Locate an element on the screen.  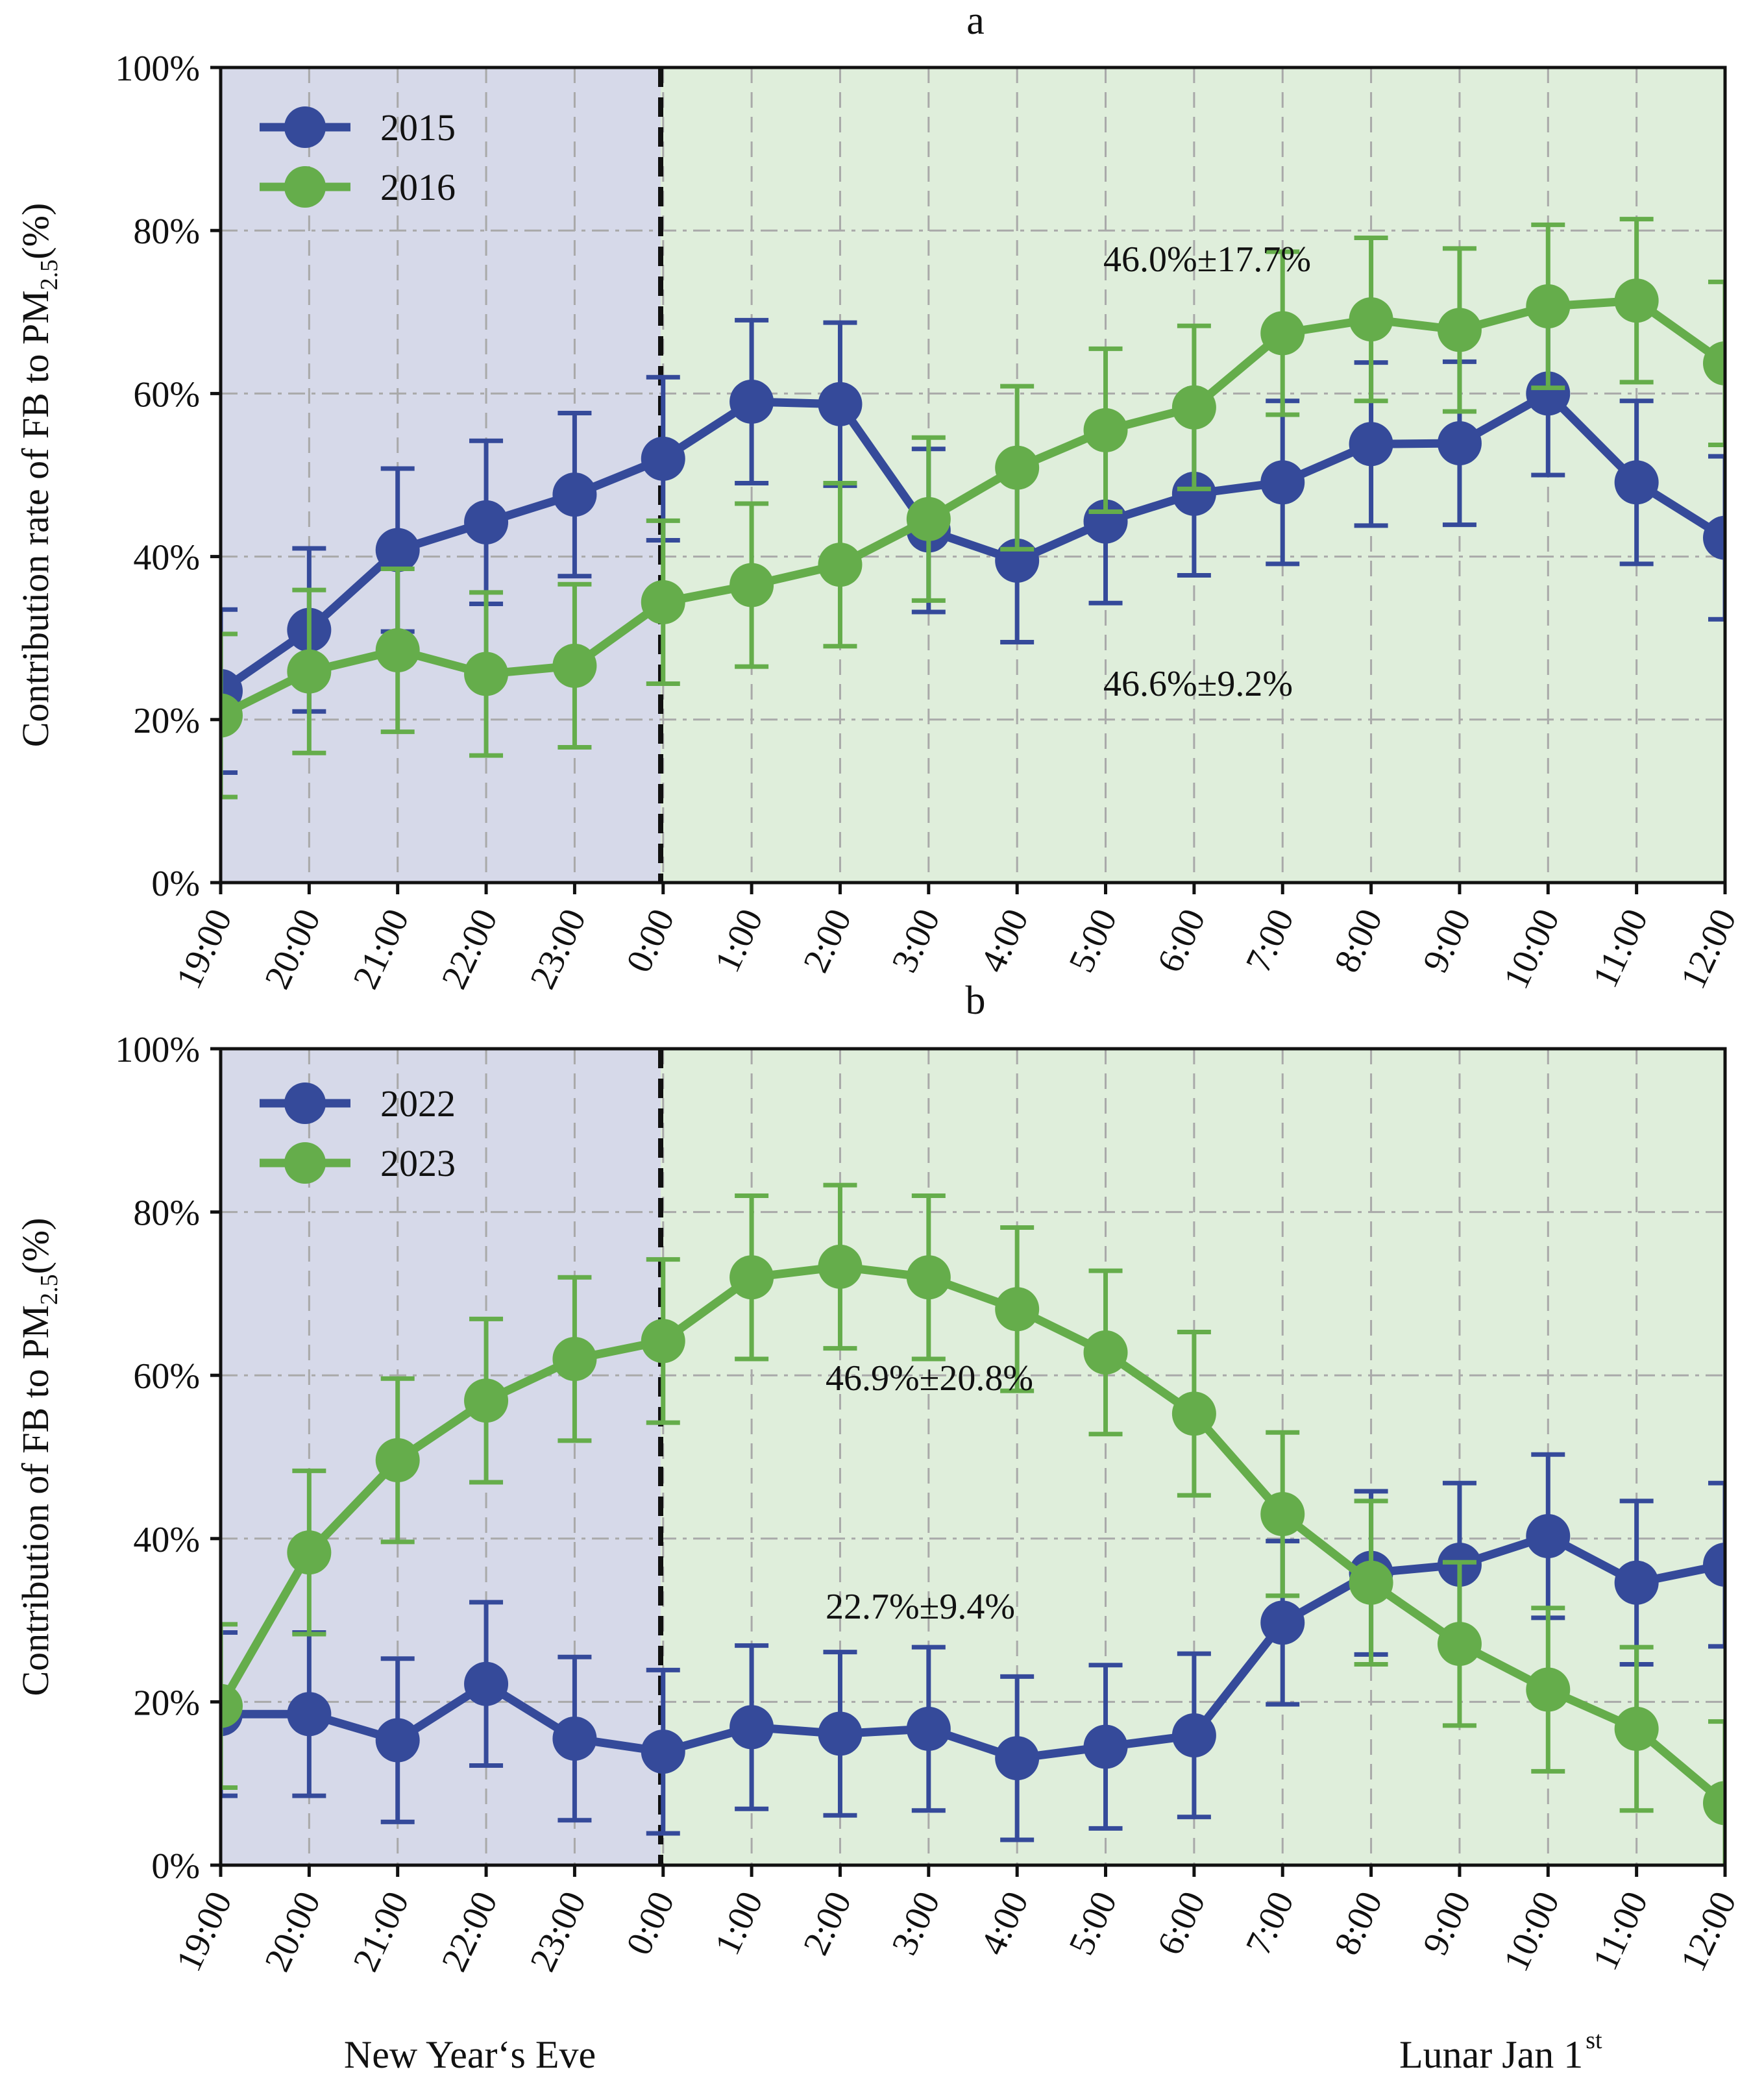
y-axis-label: Contribution rate of FB to PM2.5(%) is located at coordinates (38, 475).